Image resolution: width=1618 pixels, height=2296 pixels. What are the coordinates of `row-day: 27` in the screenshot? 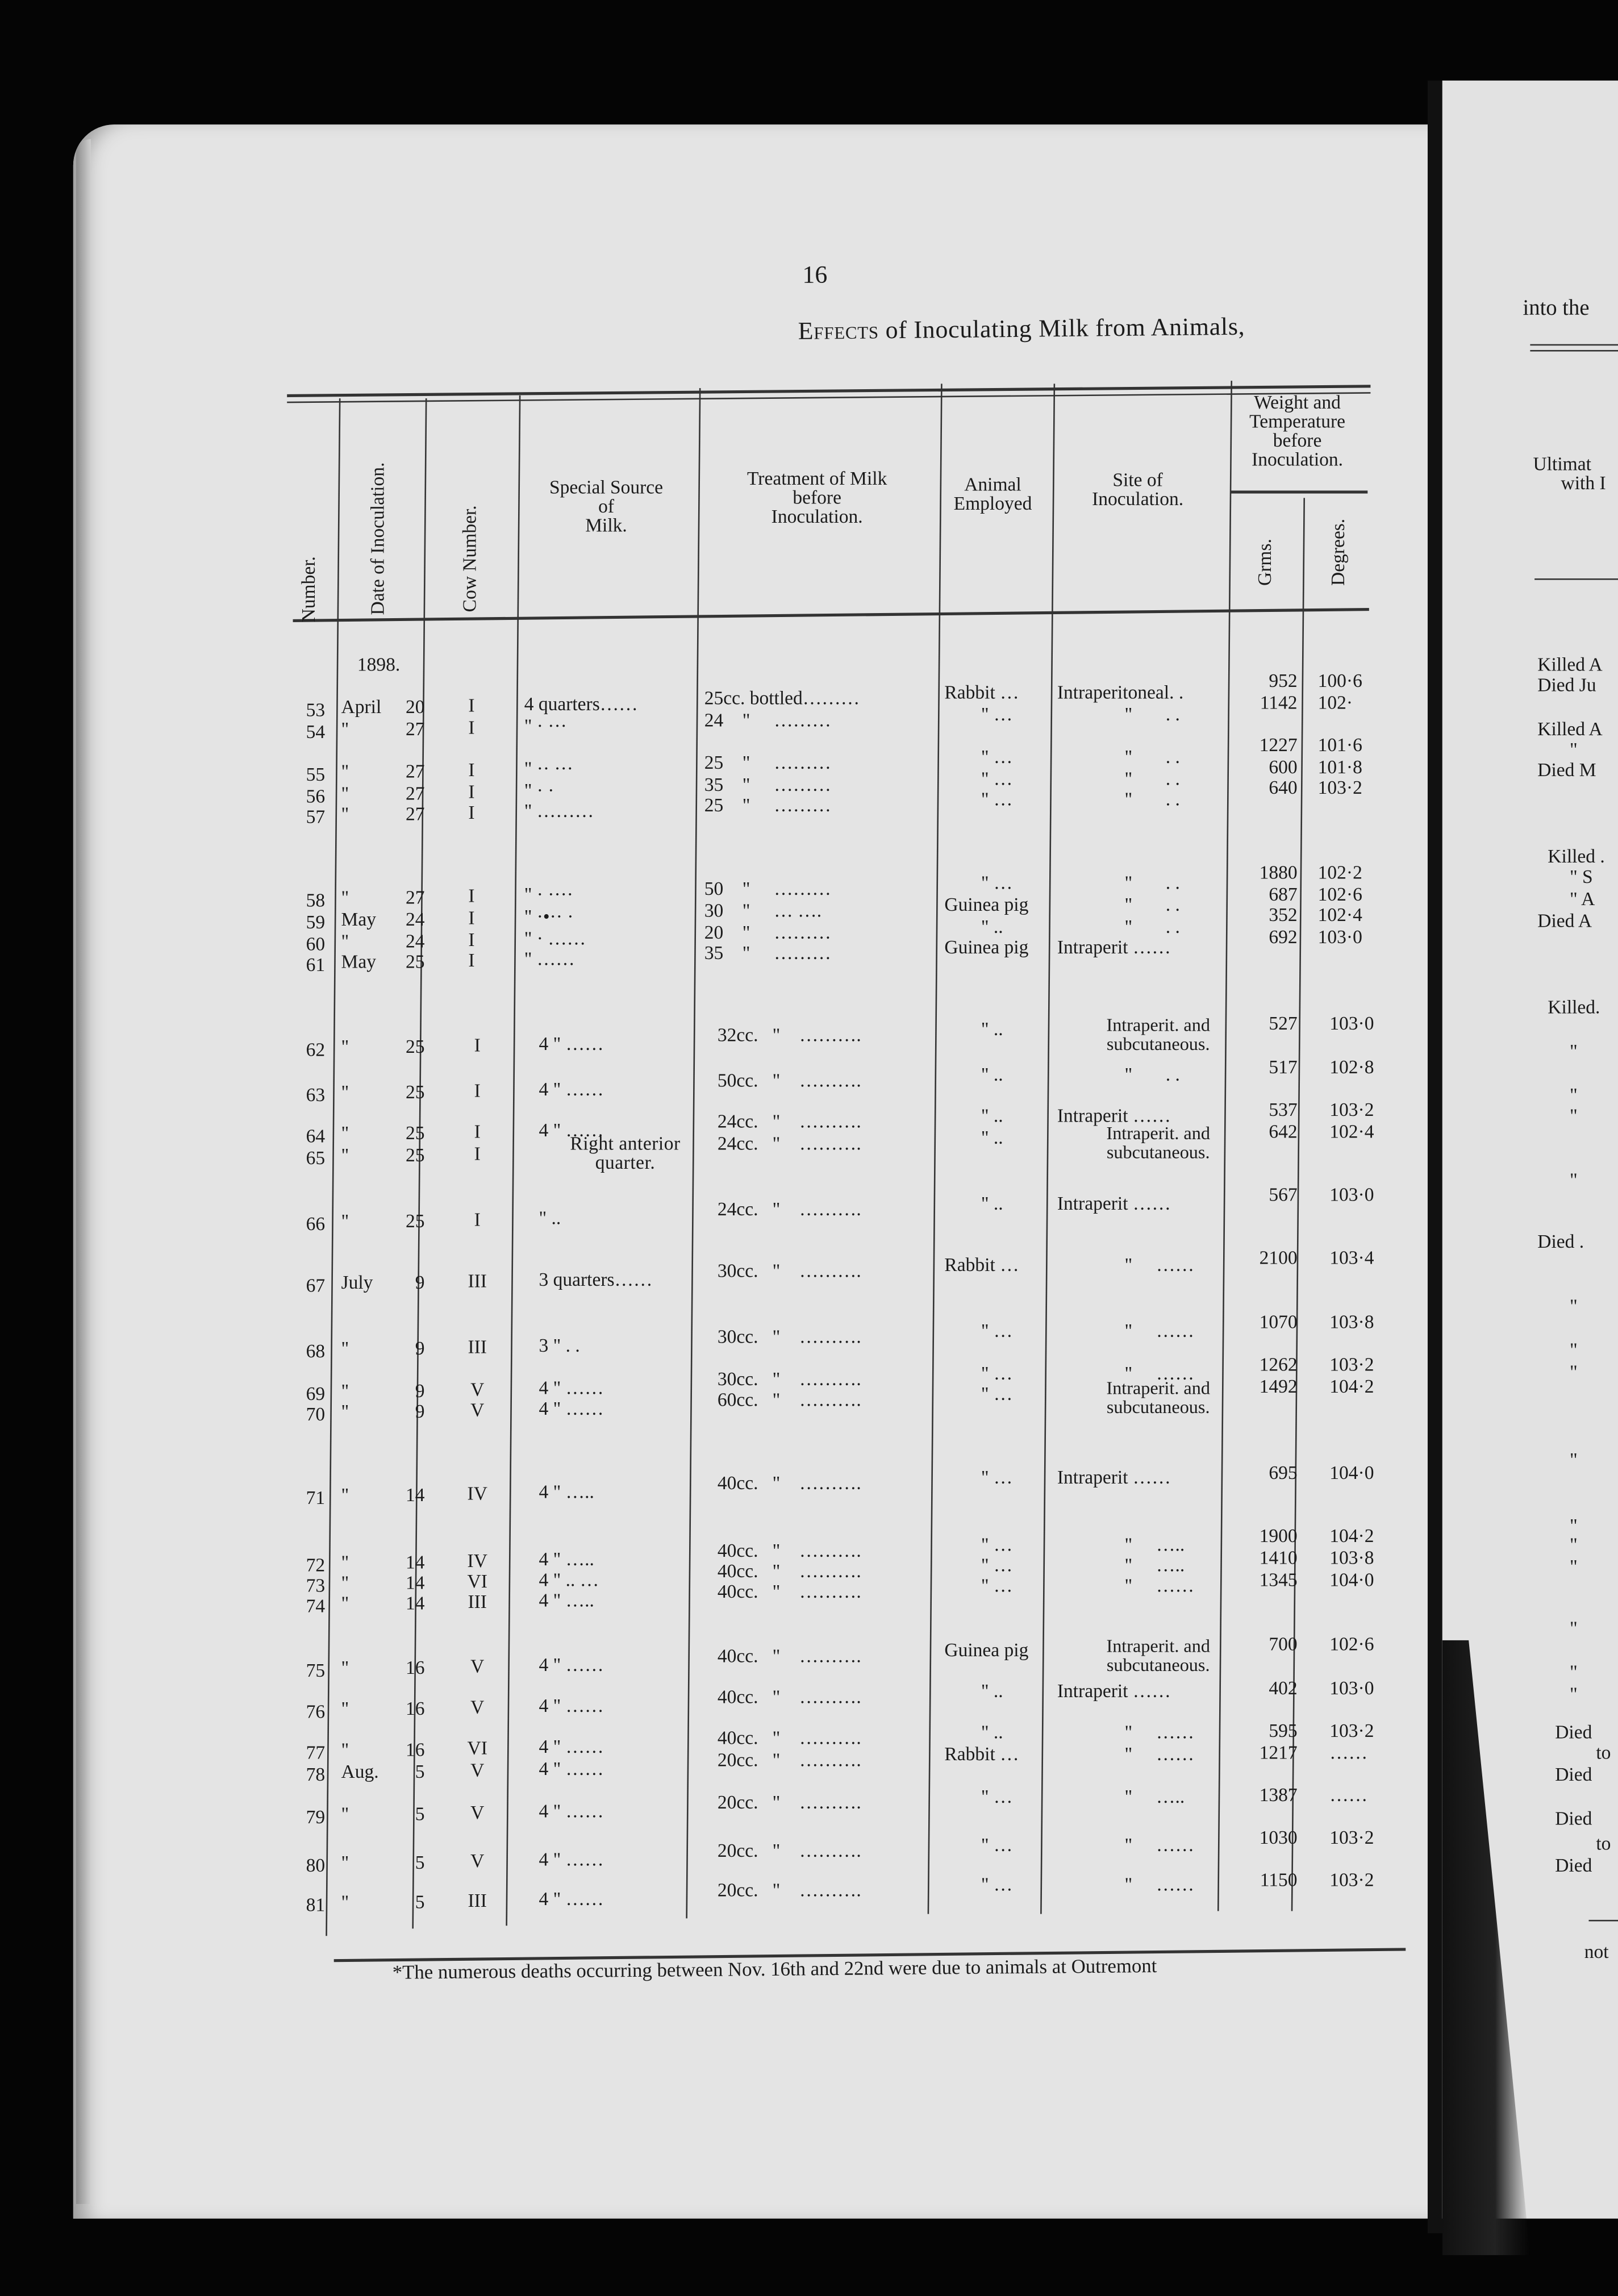 It's located at (415, 771).